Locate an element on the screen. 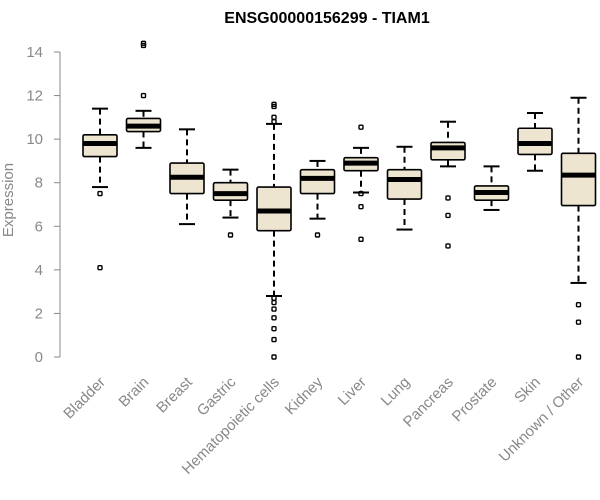 This screenshot has width=600, height=500. x-tick-label: Kidney is located at coordinates (304, 395).